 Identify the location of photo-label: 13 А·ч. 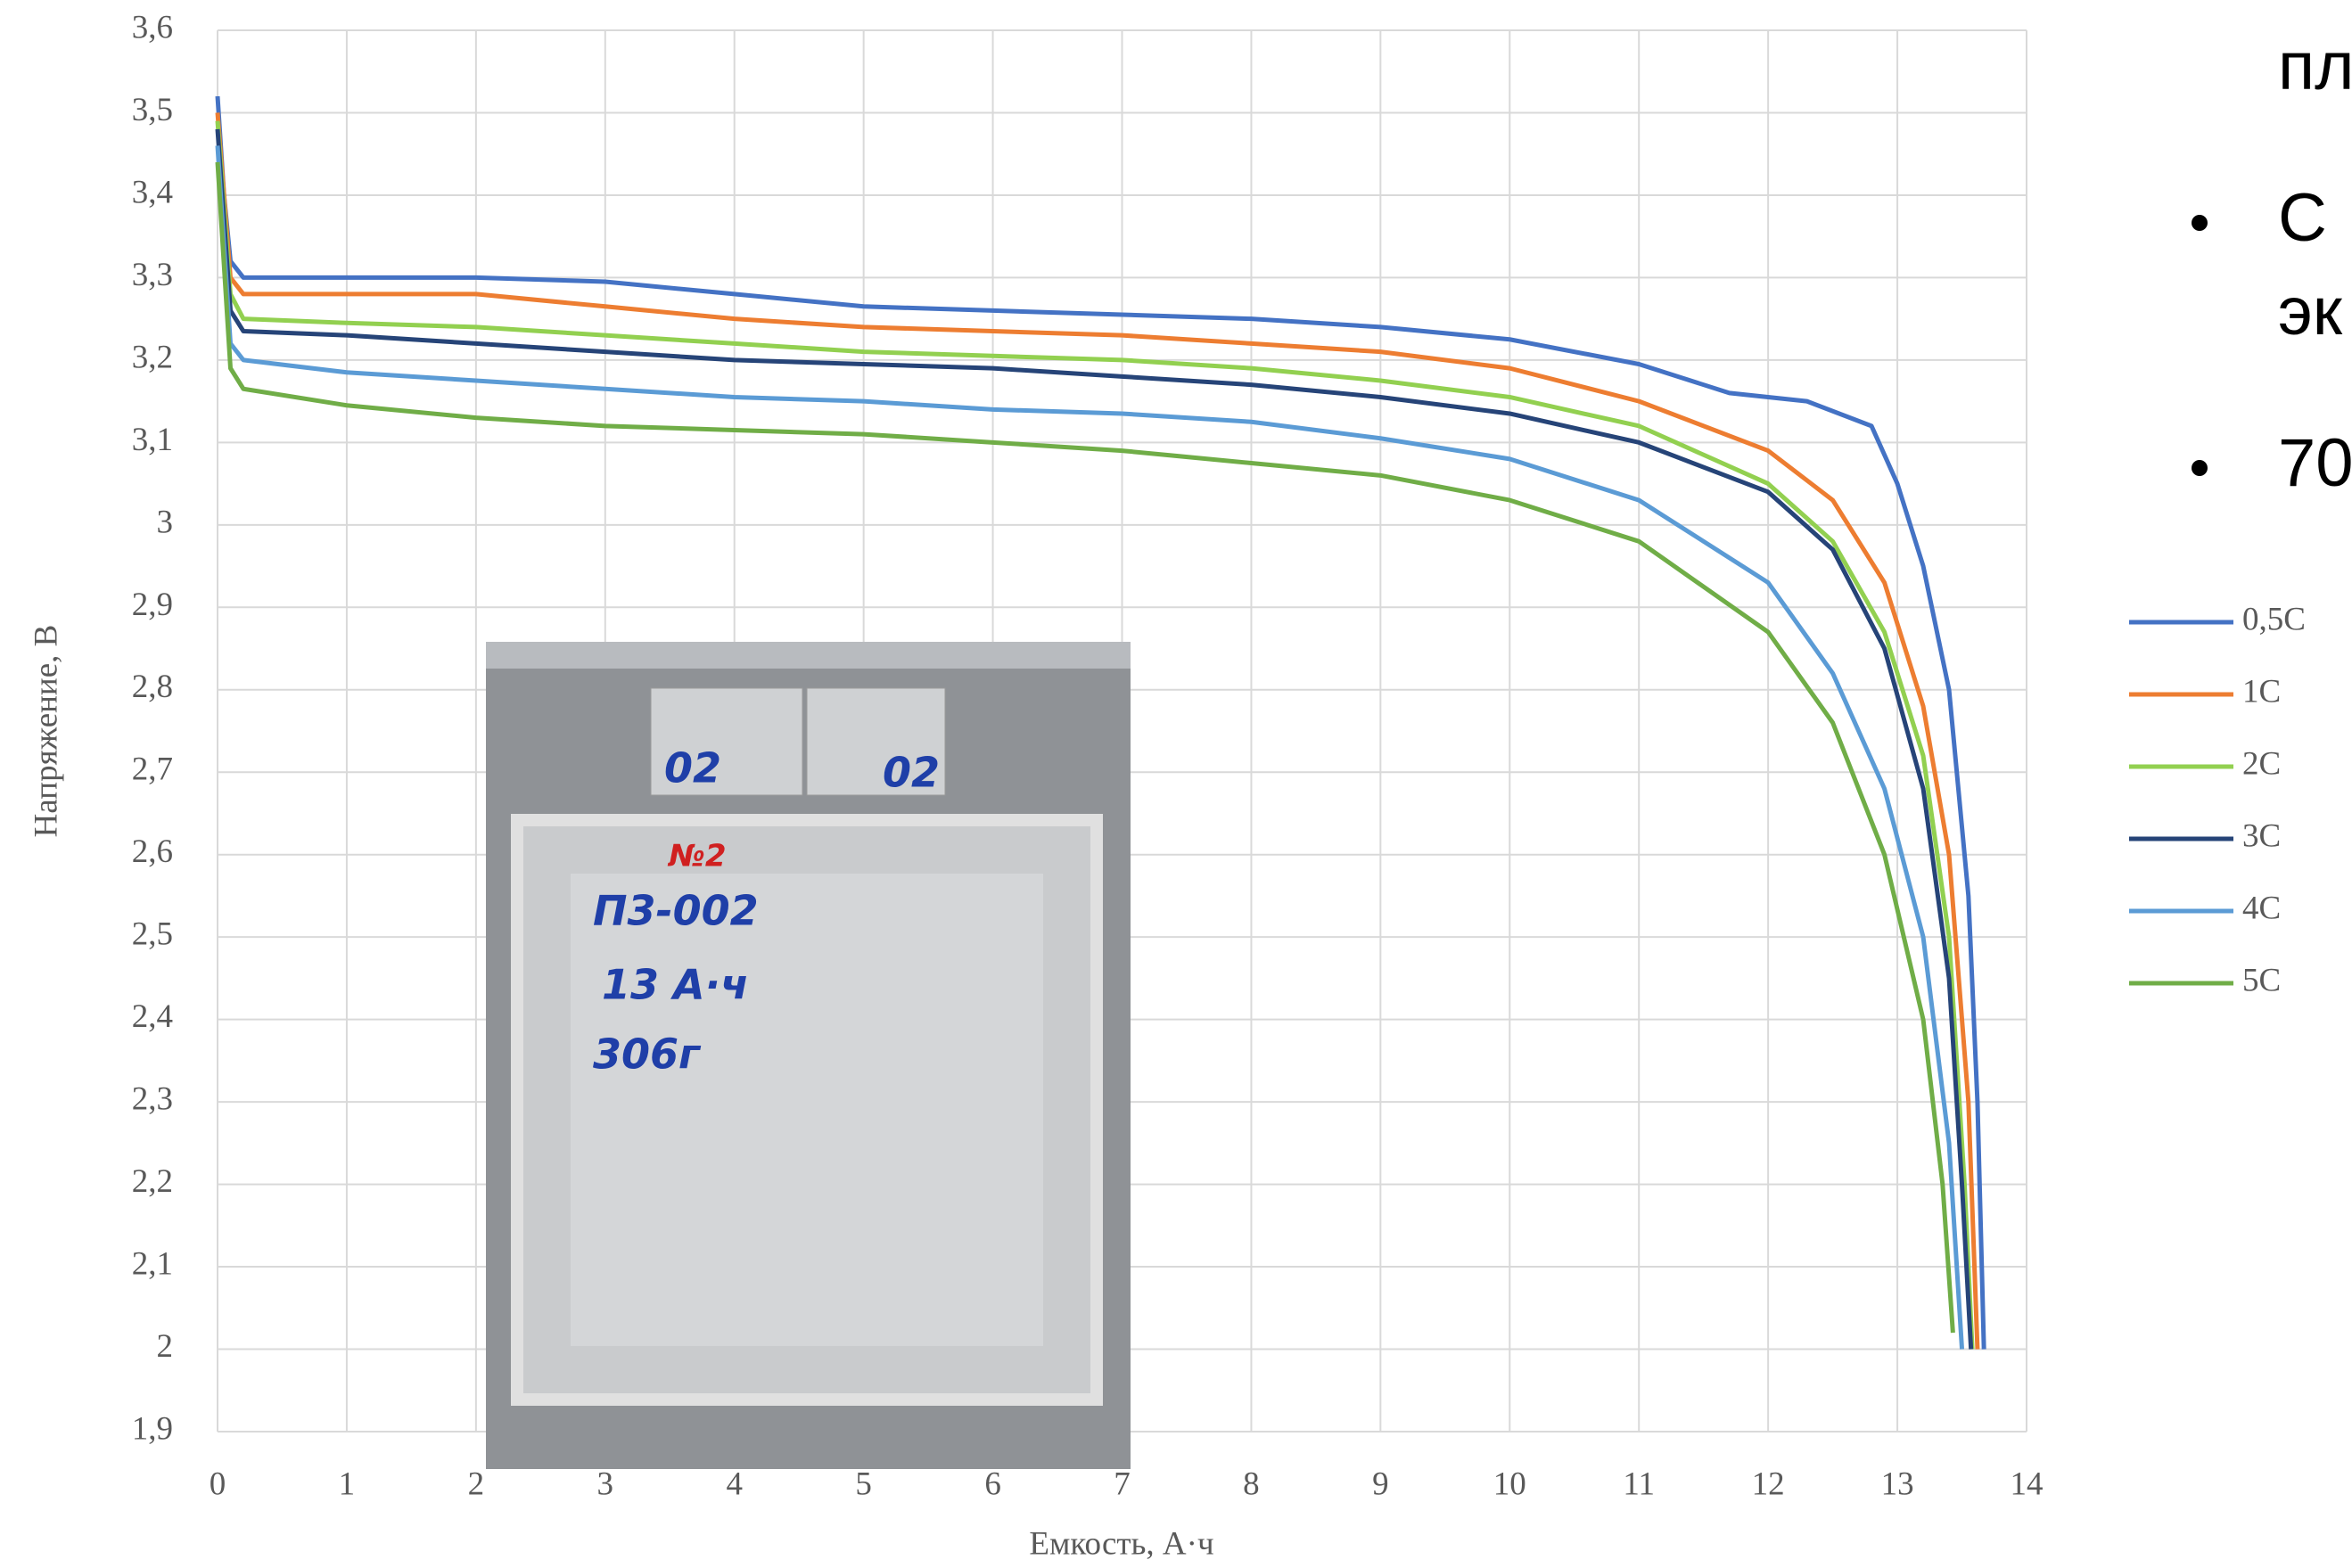
(676, 985).